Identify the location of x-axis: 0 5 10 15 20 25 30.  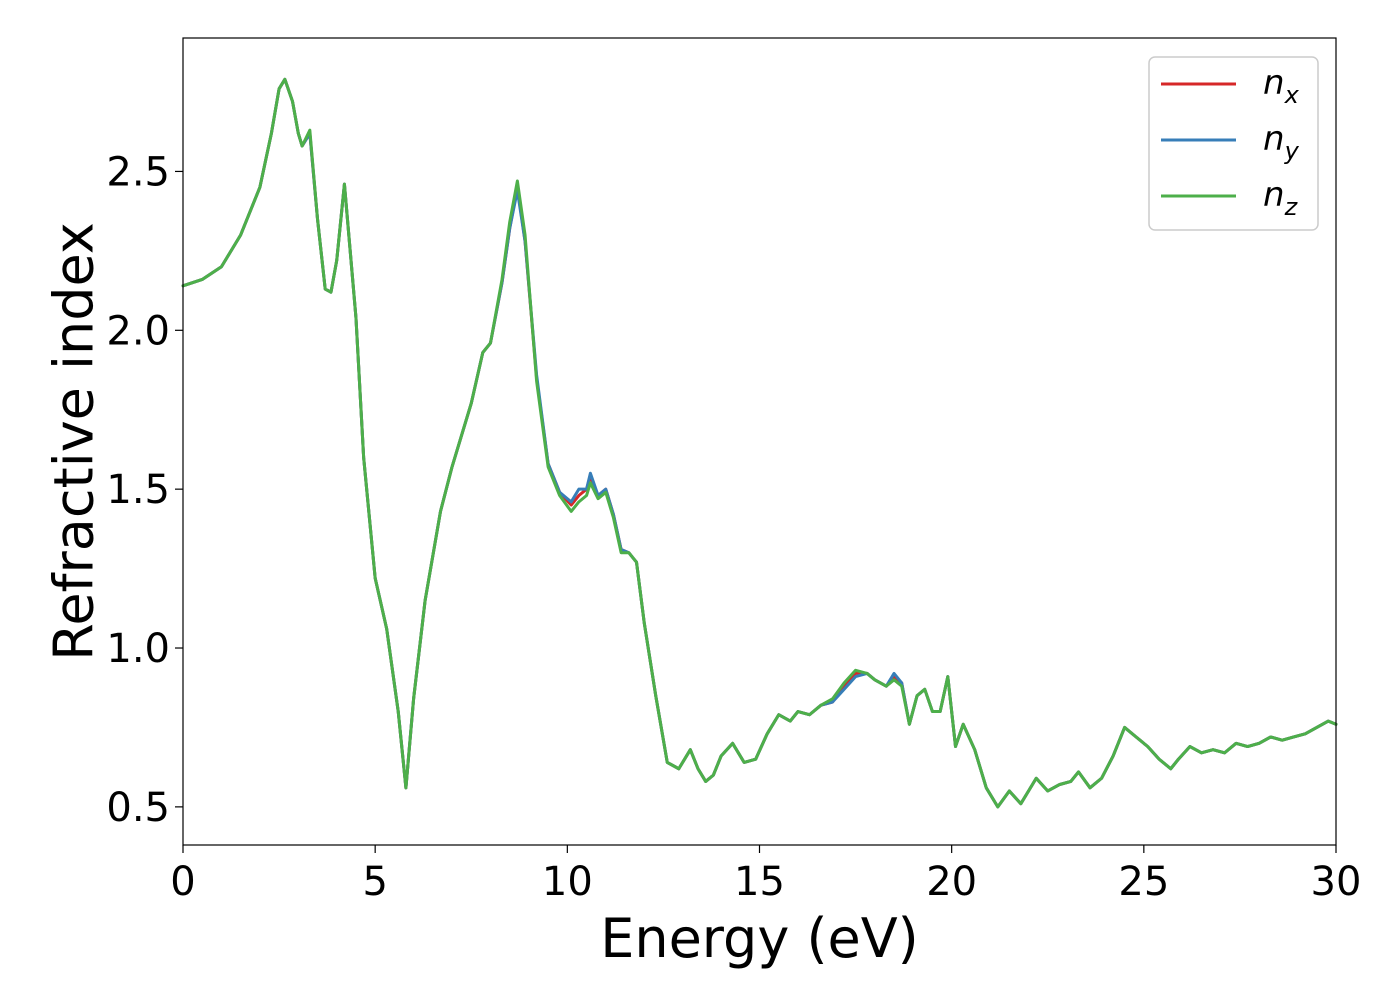
(765, 875).